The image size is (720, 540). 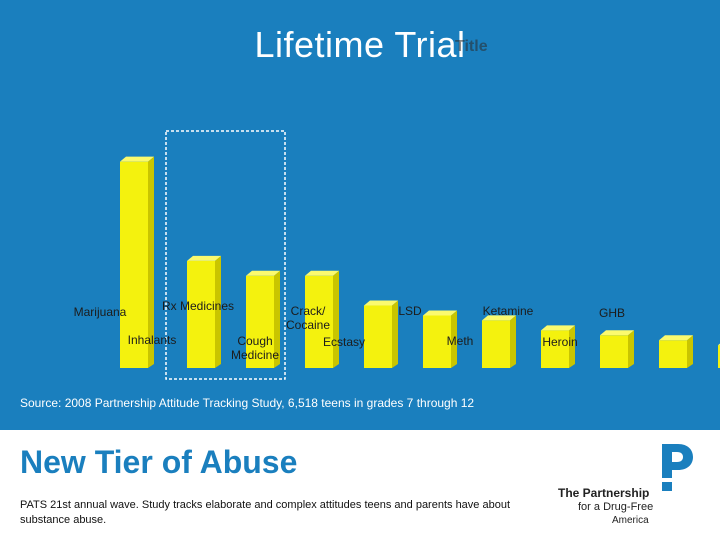 I want to click on category-label: Meth, so click(x=460, y=341).